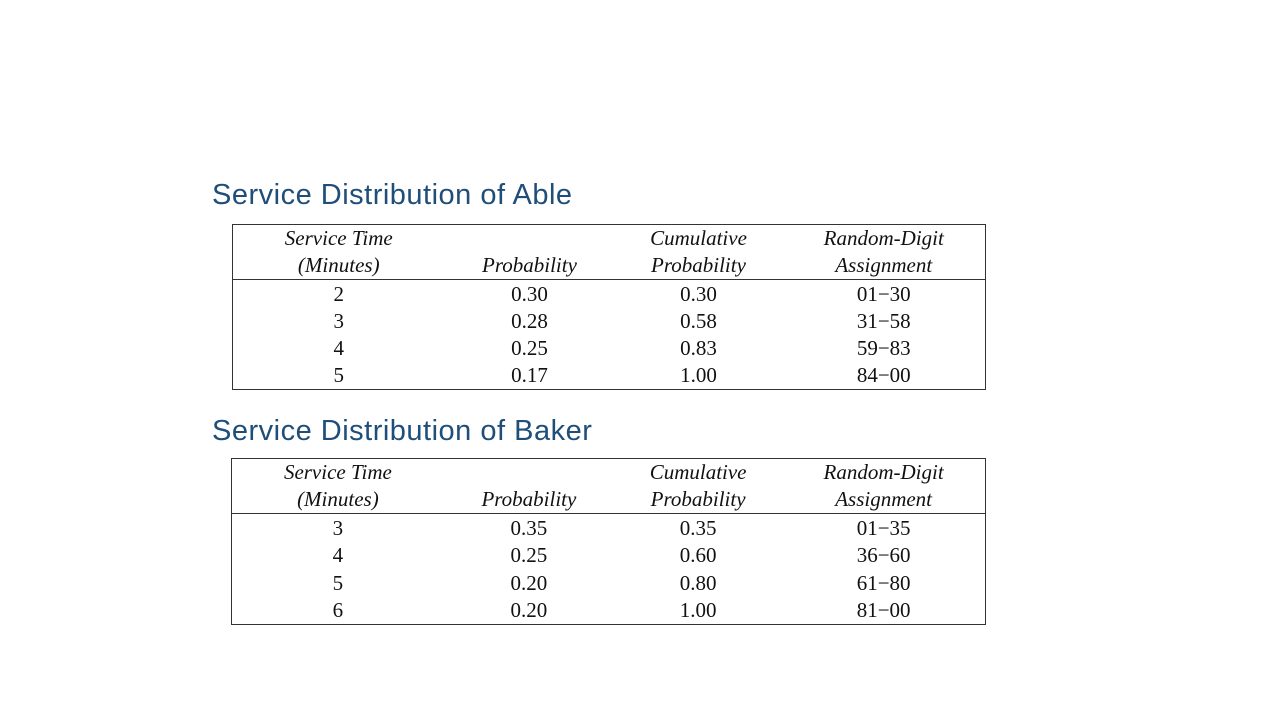 This screenshot has width=1280, height=720. I want to click on cell-random-digits: 81−00, so click(883, 609).